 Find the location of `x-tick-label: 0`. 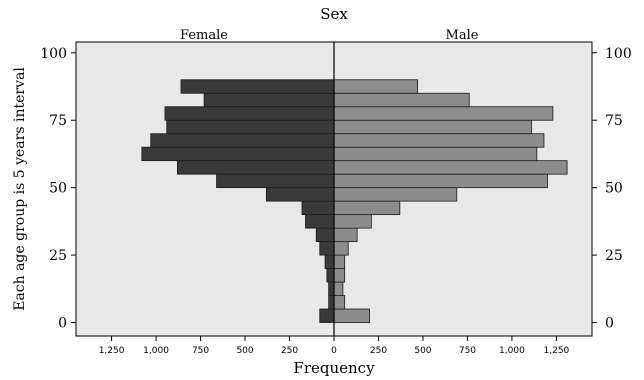

x-tick-label: 0 is located at coordinates (334, 351).